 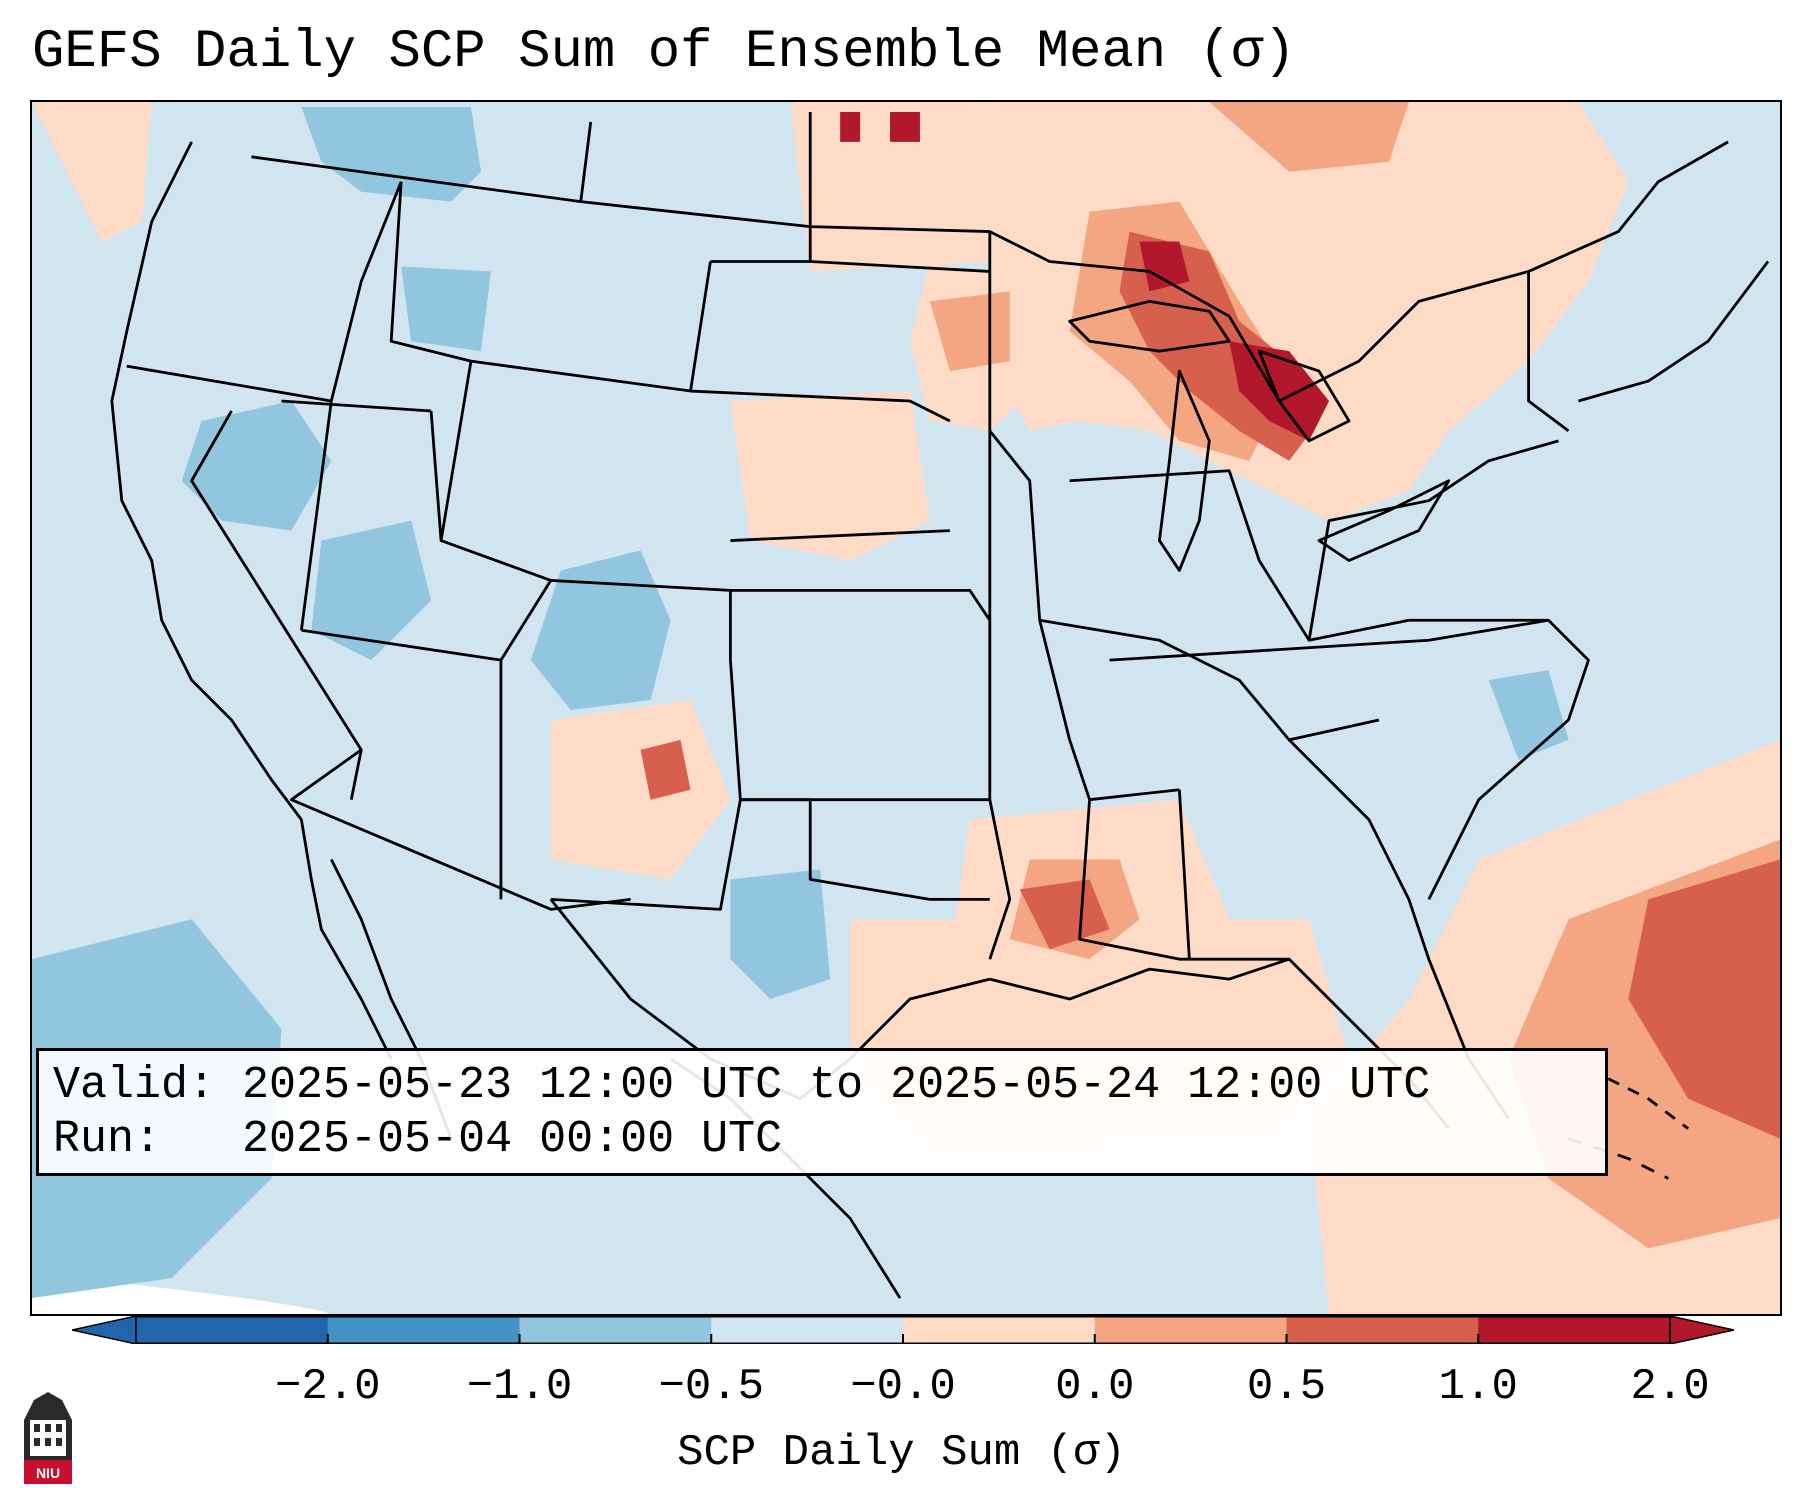 What do you see at coordinates (104, 1330) in the screenshot?
I see `colorbar-extend-low` at bounding box center [104, 1330].